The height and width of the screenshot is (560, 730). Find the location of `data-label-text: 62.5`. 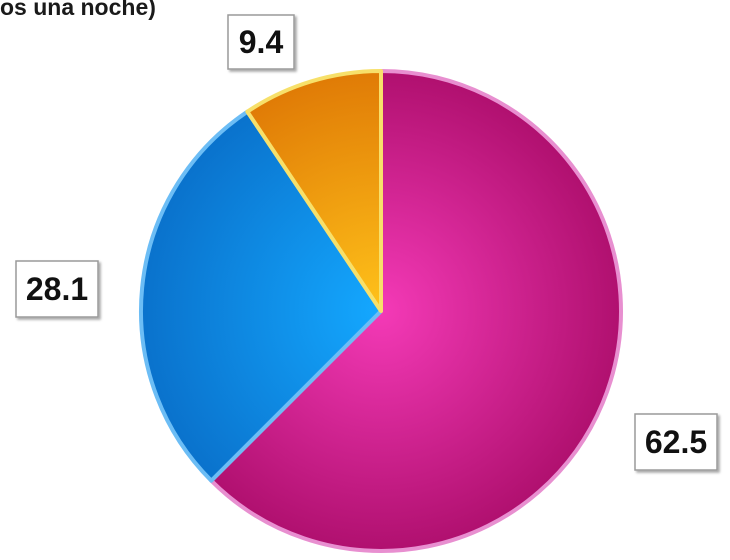

data-label-text: 62.5 is located at coordinates (676, 442).